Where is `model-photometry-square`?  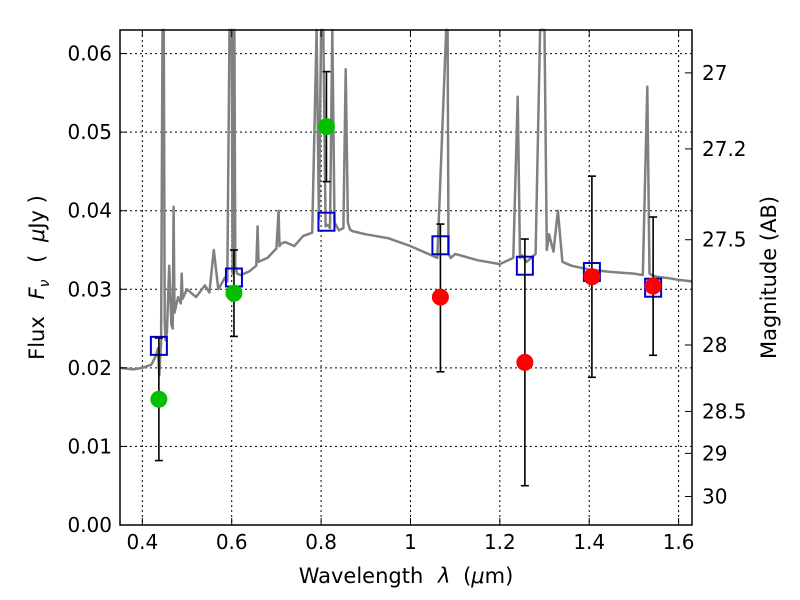
model-photometry-square is located at coordinates (326, 221).